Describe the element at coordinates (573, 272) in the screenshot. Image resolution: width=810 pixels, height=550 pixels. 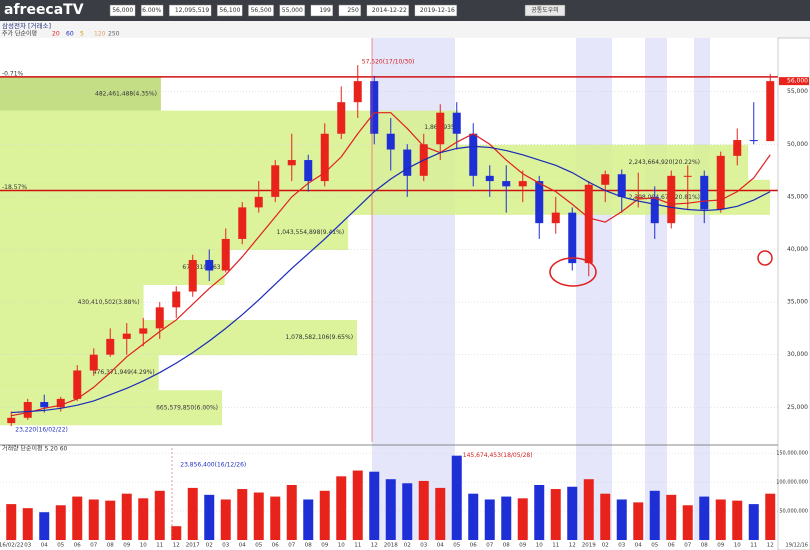
I see `highlight-circle` at that location.